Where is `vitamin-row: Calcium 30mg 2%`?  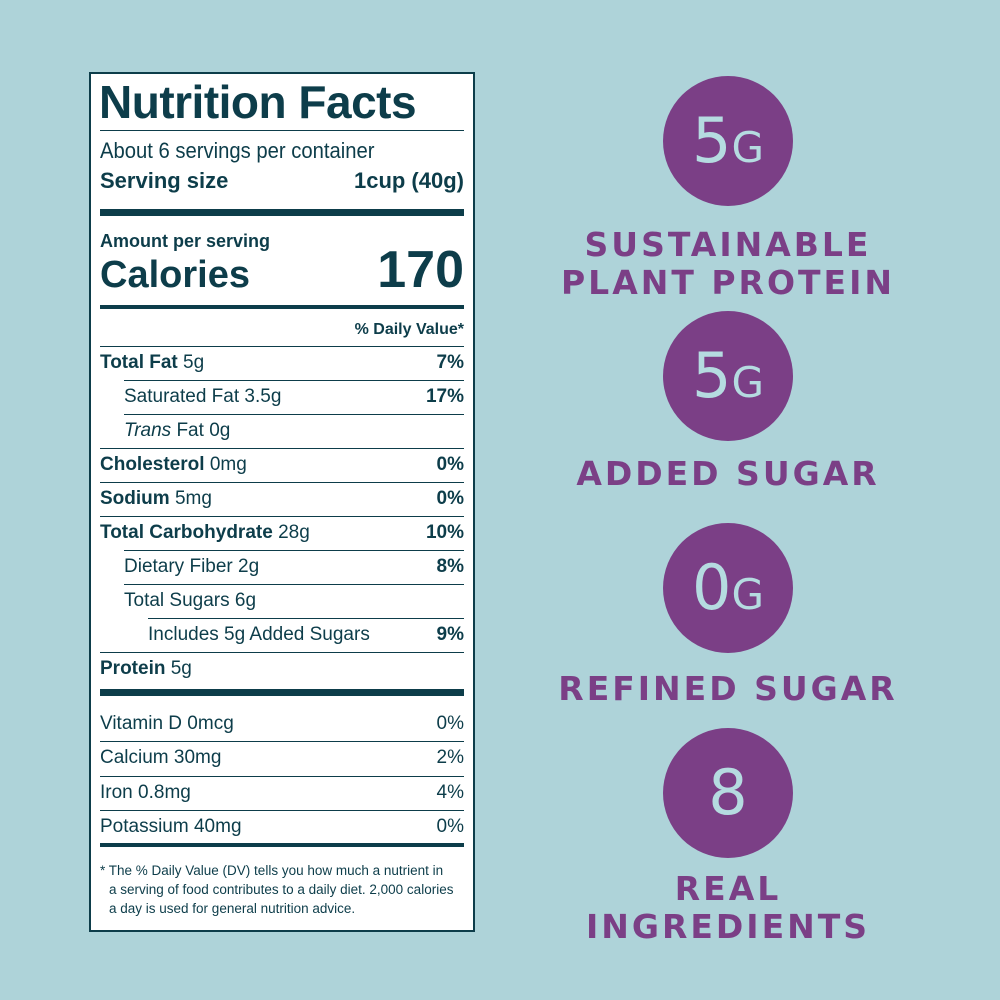
vitamin-row: Calcium 30mg 2% is located at coordinates (282, 758).